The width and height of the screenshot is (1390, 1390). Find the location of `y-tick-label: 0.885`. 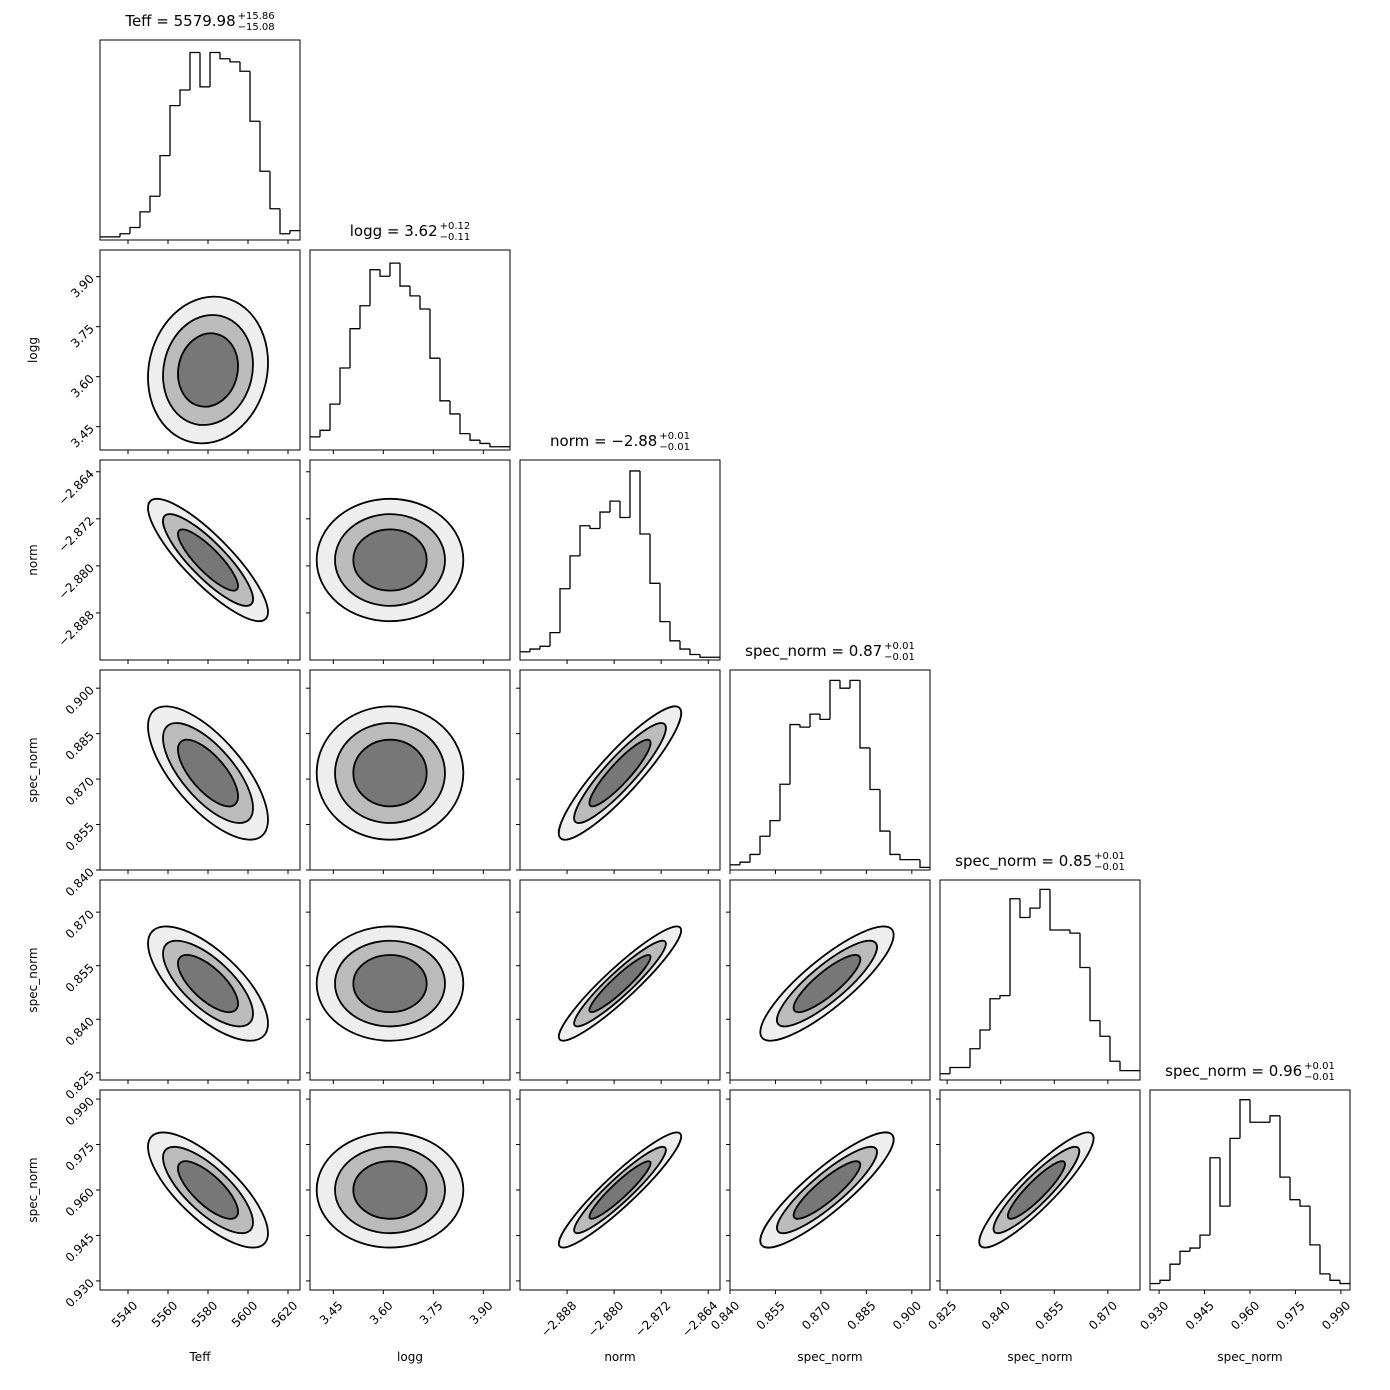

y-tick-label: 0.885 is located at coordinates (80, 746).